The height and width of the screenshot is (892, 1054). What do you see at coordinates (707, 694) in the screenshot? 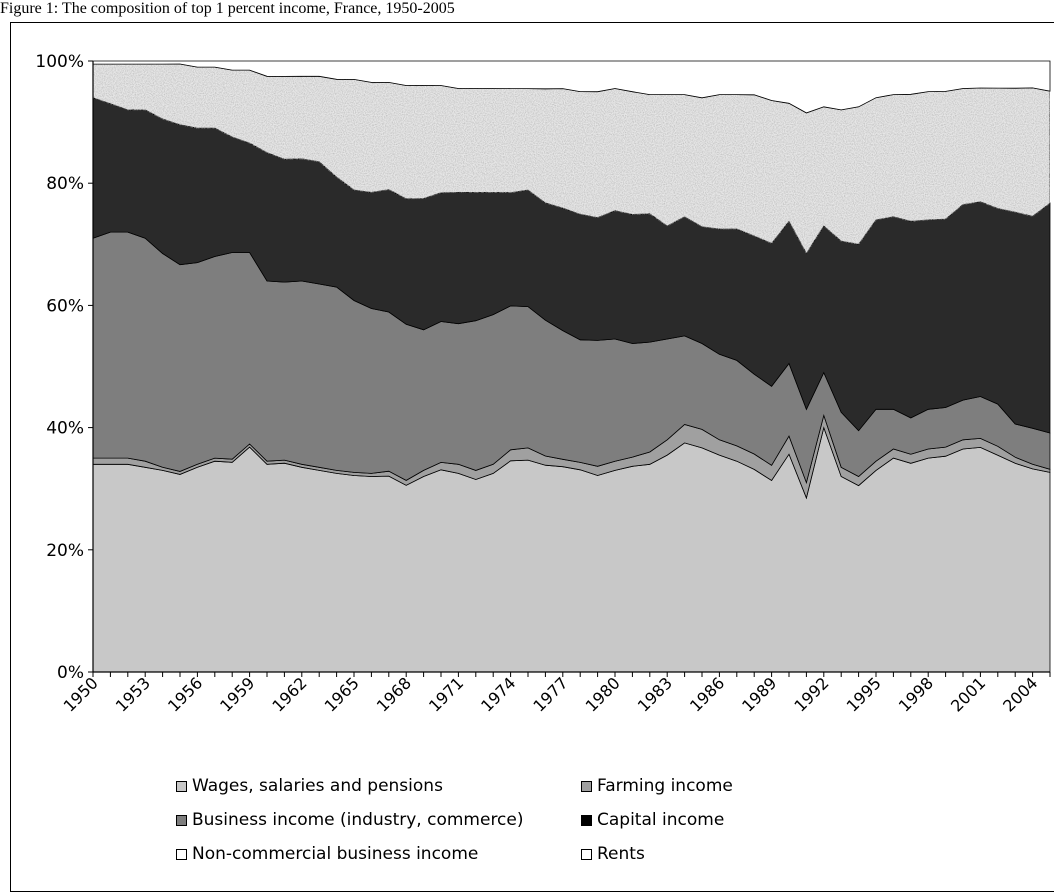
I see `x-tick-label: 1986` at bounding box center [707, 694].